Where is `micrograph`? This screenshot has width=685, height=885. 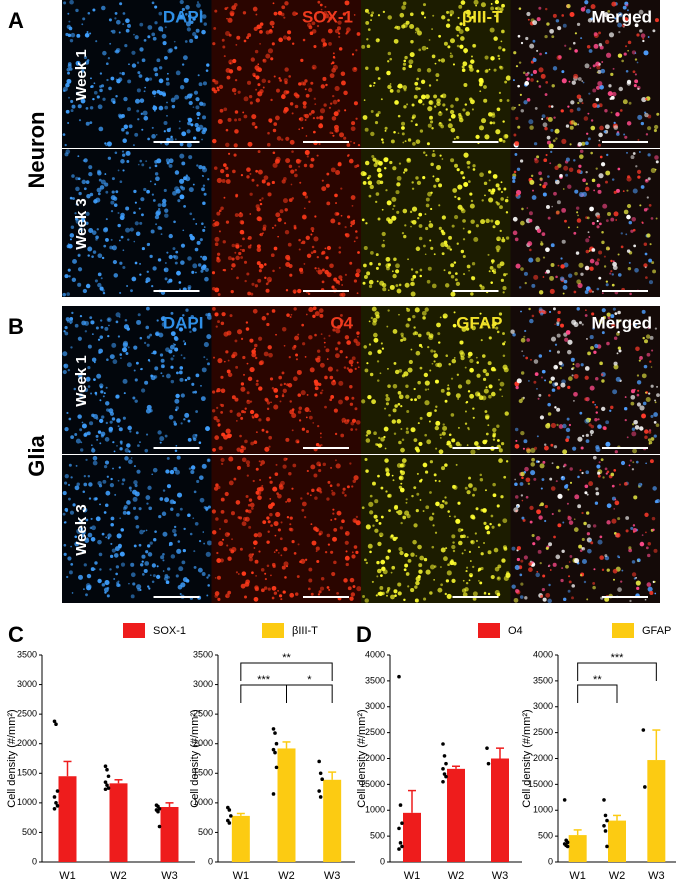
micrograph is located at coordinates (137, 529).